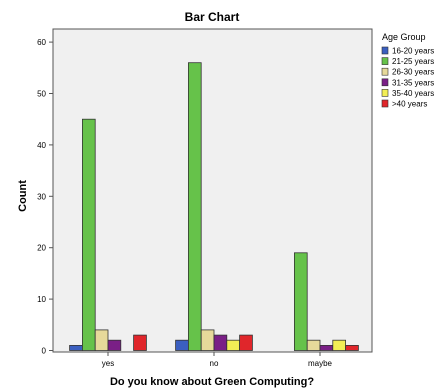  I want to click on x-axis-title: Do you know about Green Computing?, so click(212, 382).